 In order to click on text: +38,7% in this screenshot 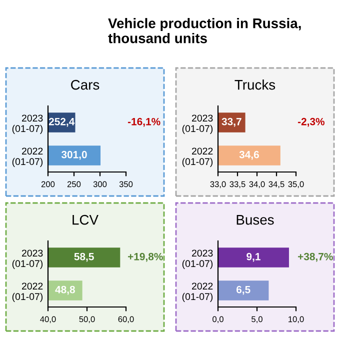, I will do `click(315, 257)`.